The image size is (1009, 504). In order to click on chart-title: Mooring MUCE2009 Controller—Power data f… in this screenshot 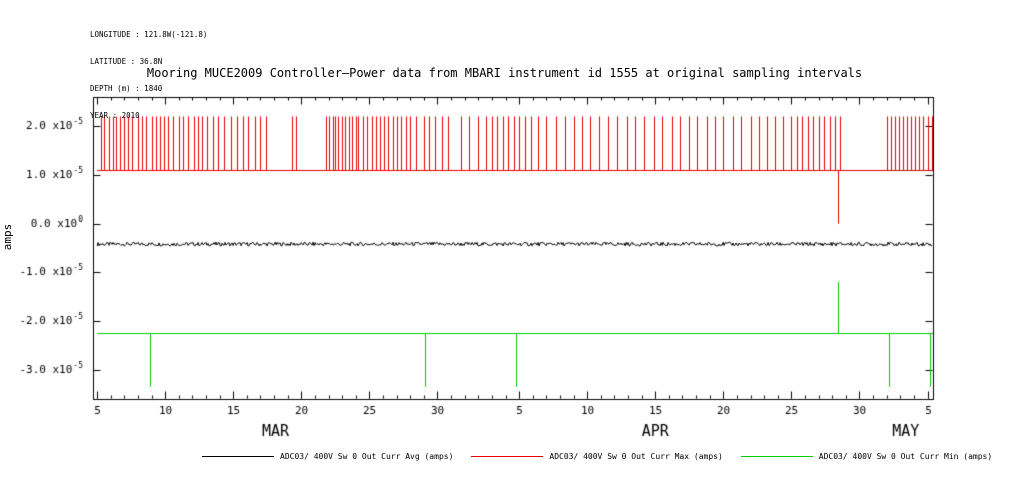, I will do `click(504, 73)`.